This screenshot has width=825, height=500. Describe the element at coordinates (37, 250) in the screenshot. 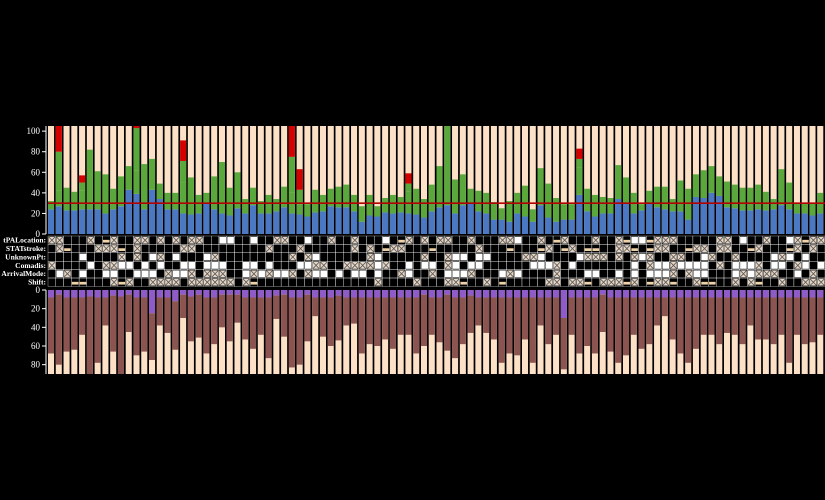

I see `axes-layer: 0 20 40 60 80 100 0 20 40 60 80` at that location.